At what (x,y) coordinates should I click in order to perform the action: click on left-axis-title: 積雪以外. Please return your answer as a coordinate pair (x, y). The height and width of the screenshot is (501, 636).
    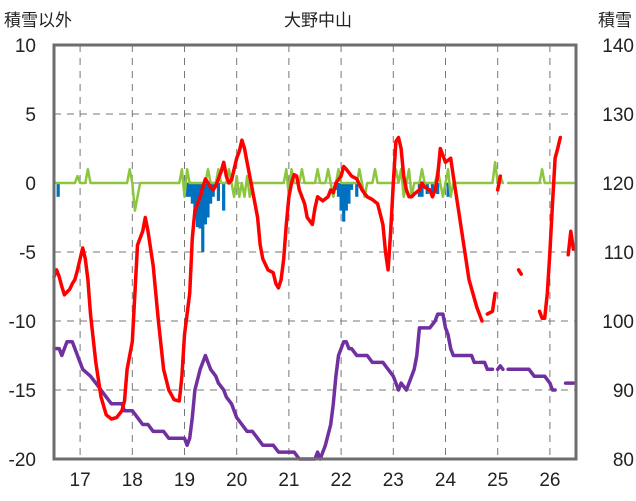
    Looking at the image, I should click on (38, 21).